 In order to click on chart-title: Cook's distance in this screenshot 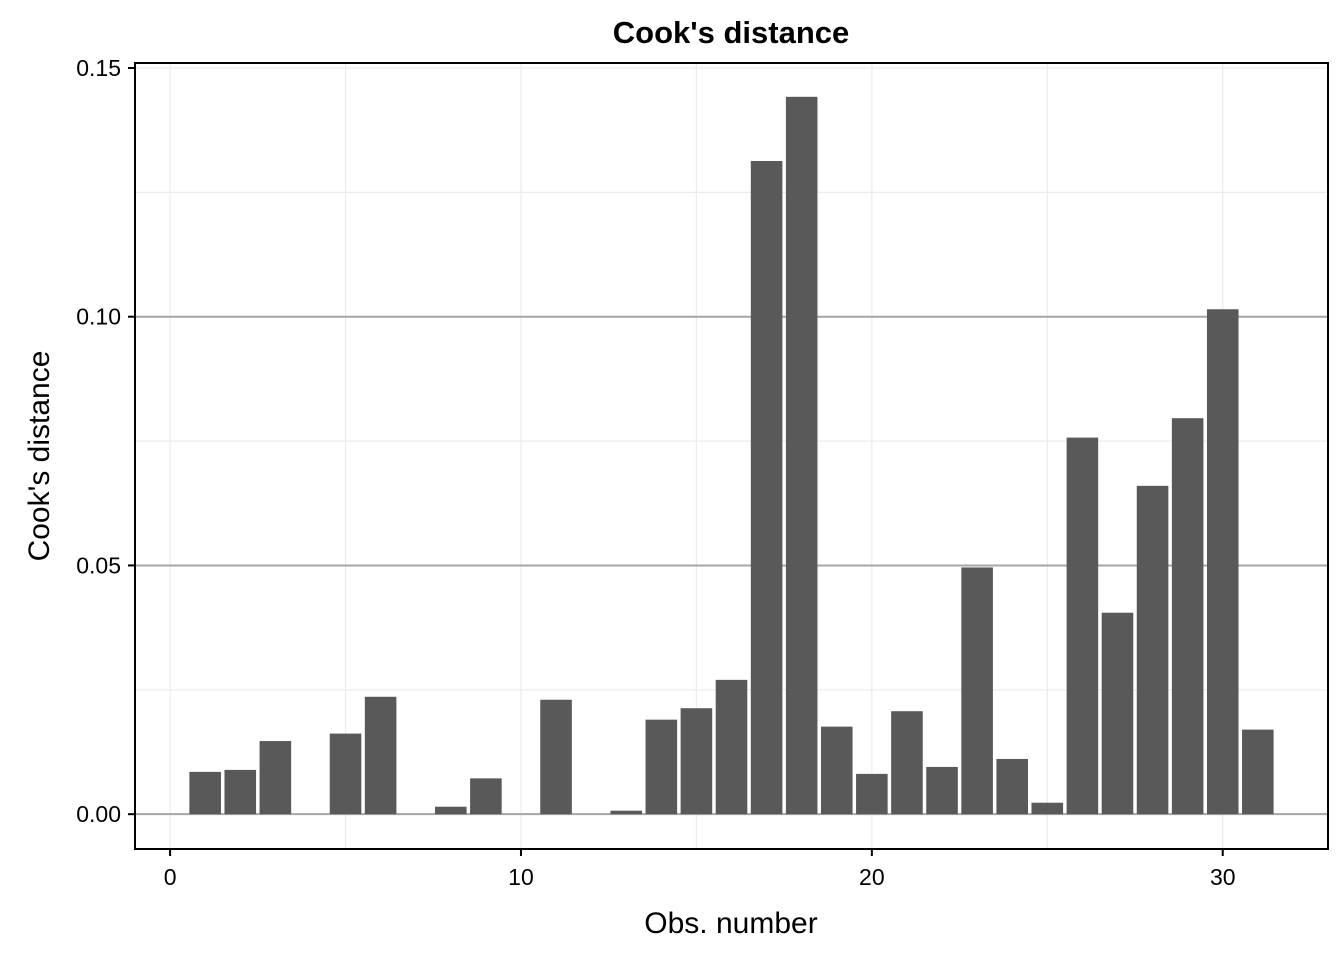, I will do `click(731, 32)`.